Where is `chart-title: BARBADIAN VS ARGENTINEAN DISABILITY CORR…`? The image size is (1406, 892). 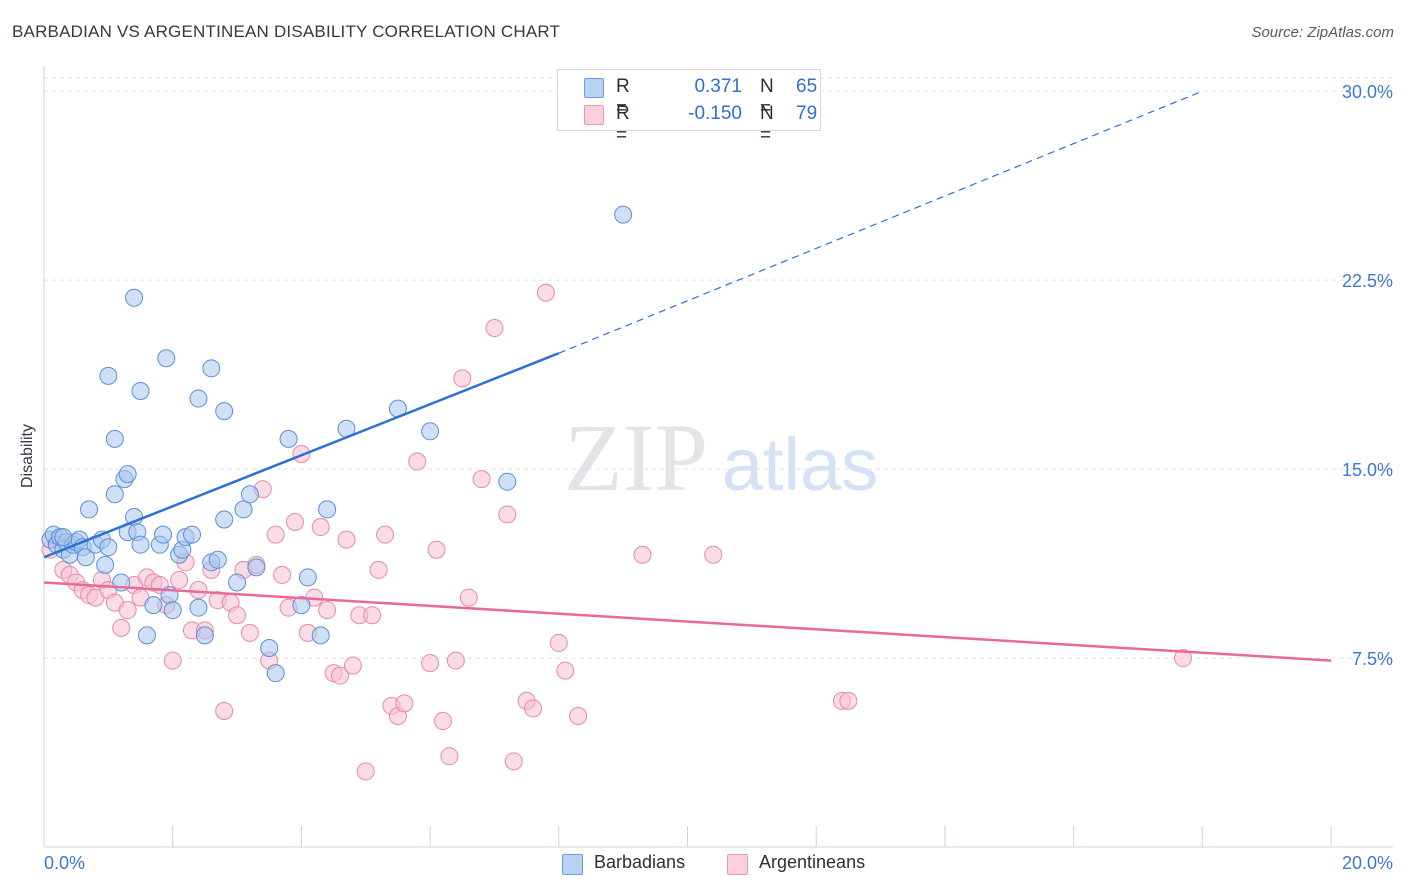 chart-title: BARBADIAN VS ARGENTINEAN DISABILITY CORR… is located at coordinates (286, 31).